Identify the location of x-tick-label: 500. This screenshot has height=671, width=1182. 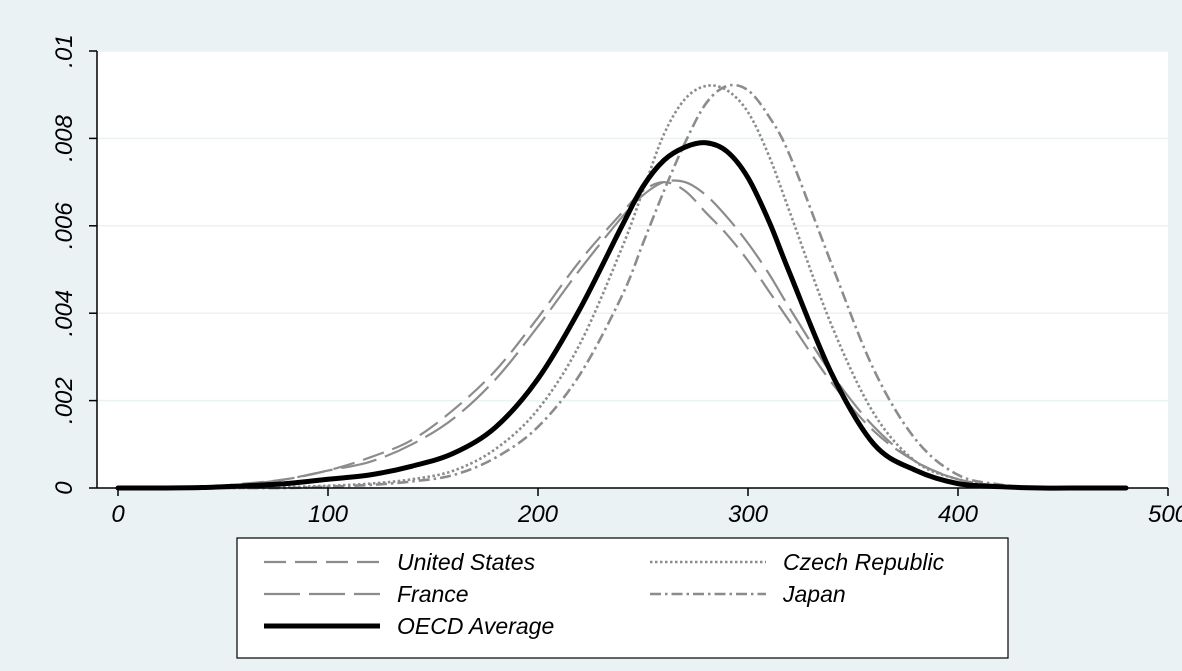
(1165, 514).